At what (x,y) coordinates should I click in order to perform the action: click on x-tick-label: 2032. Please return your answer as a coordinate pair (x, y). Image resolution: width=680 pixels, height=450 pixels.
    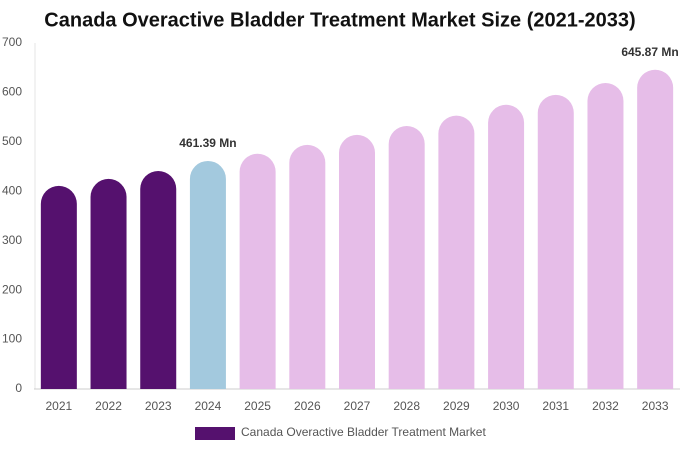
    Looking at the image, I should click on (605, 406).